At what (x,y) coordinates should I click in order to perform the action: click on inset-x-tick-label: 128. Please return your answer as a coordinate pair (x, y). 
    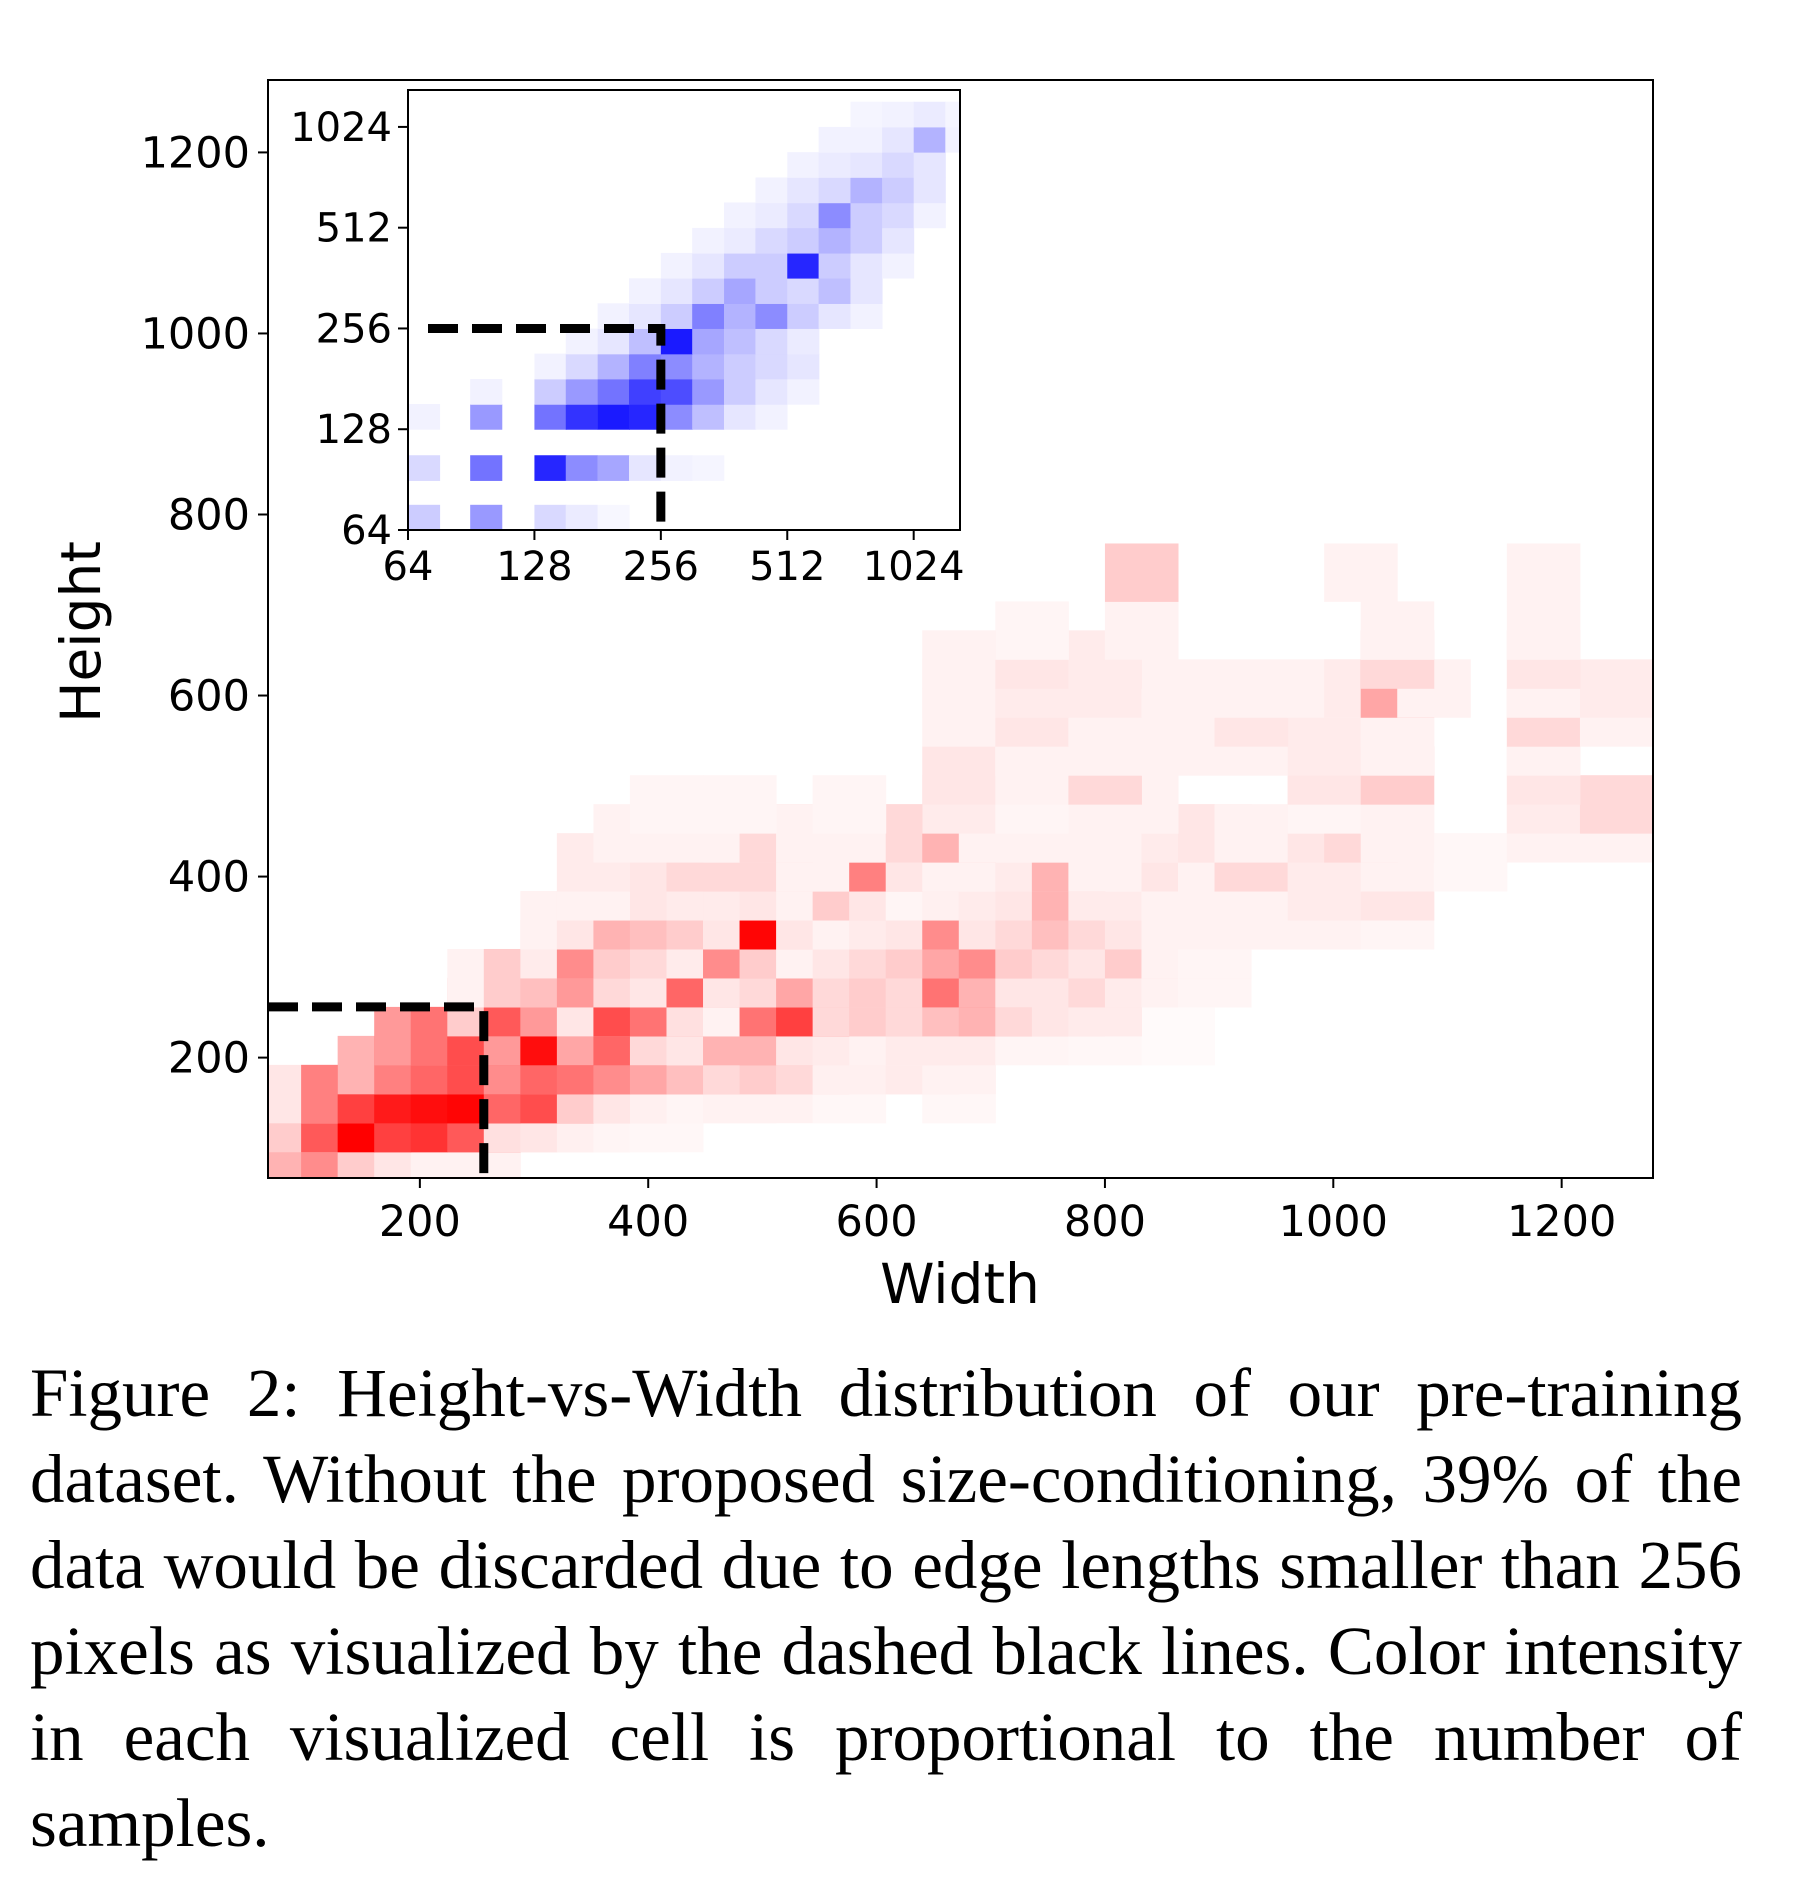
    Looking at the image, I should click on (534, 567).